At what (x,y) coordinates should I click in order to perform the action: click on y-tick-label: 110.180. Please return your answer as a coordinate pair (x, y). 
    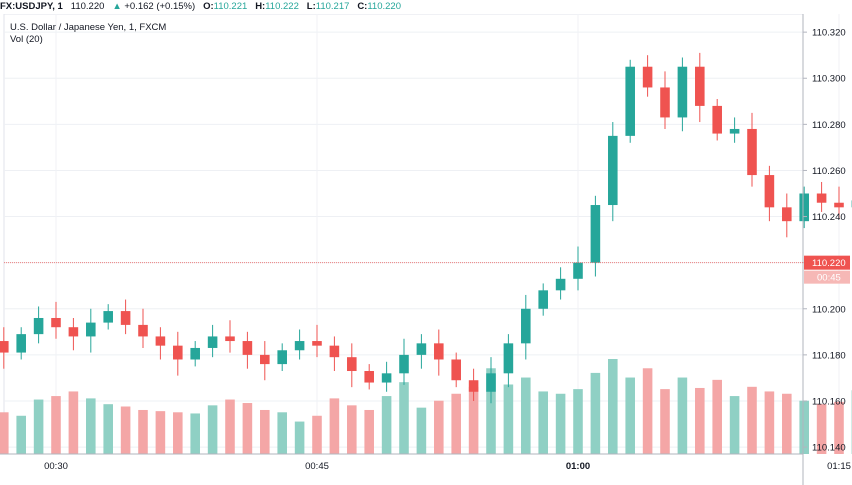
    Looking at the image, I should click on (829, 355).